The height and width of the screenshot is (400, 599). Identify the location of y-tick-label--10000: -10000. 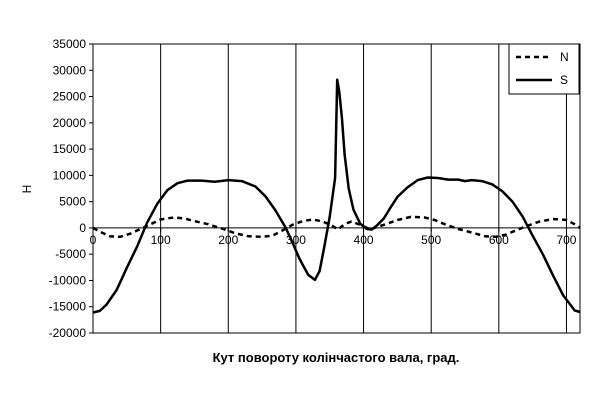
(68, 280).